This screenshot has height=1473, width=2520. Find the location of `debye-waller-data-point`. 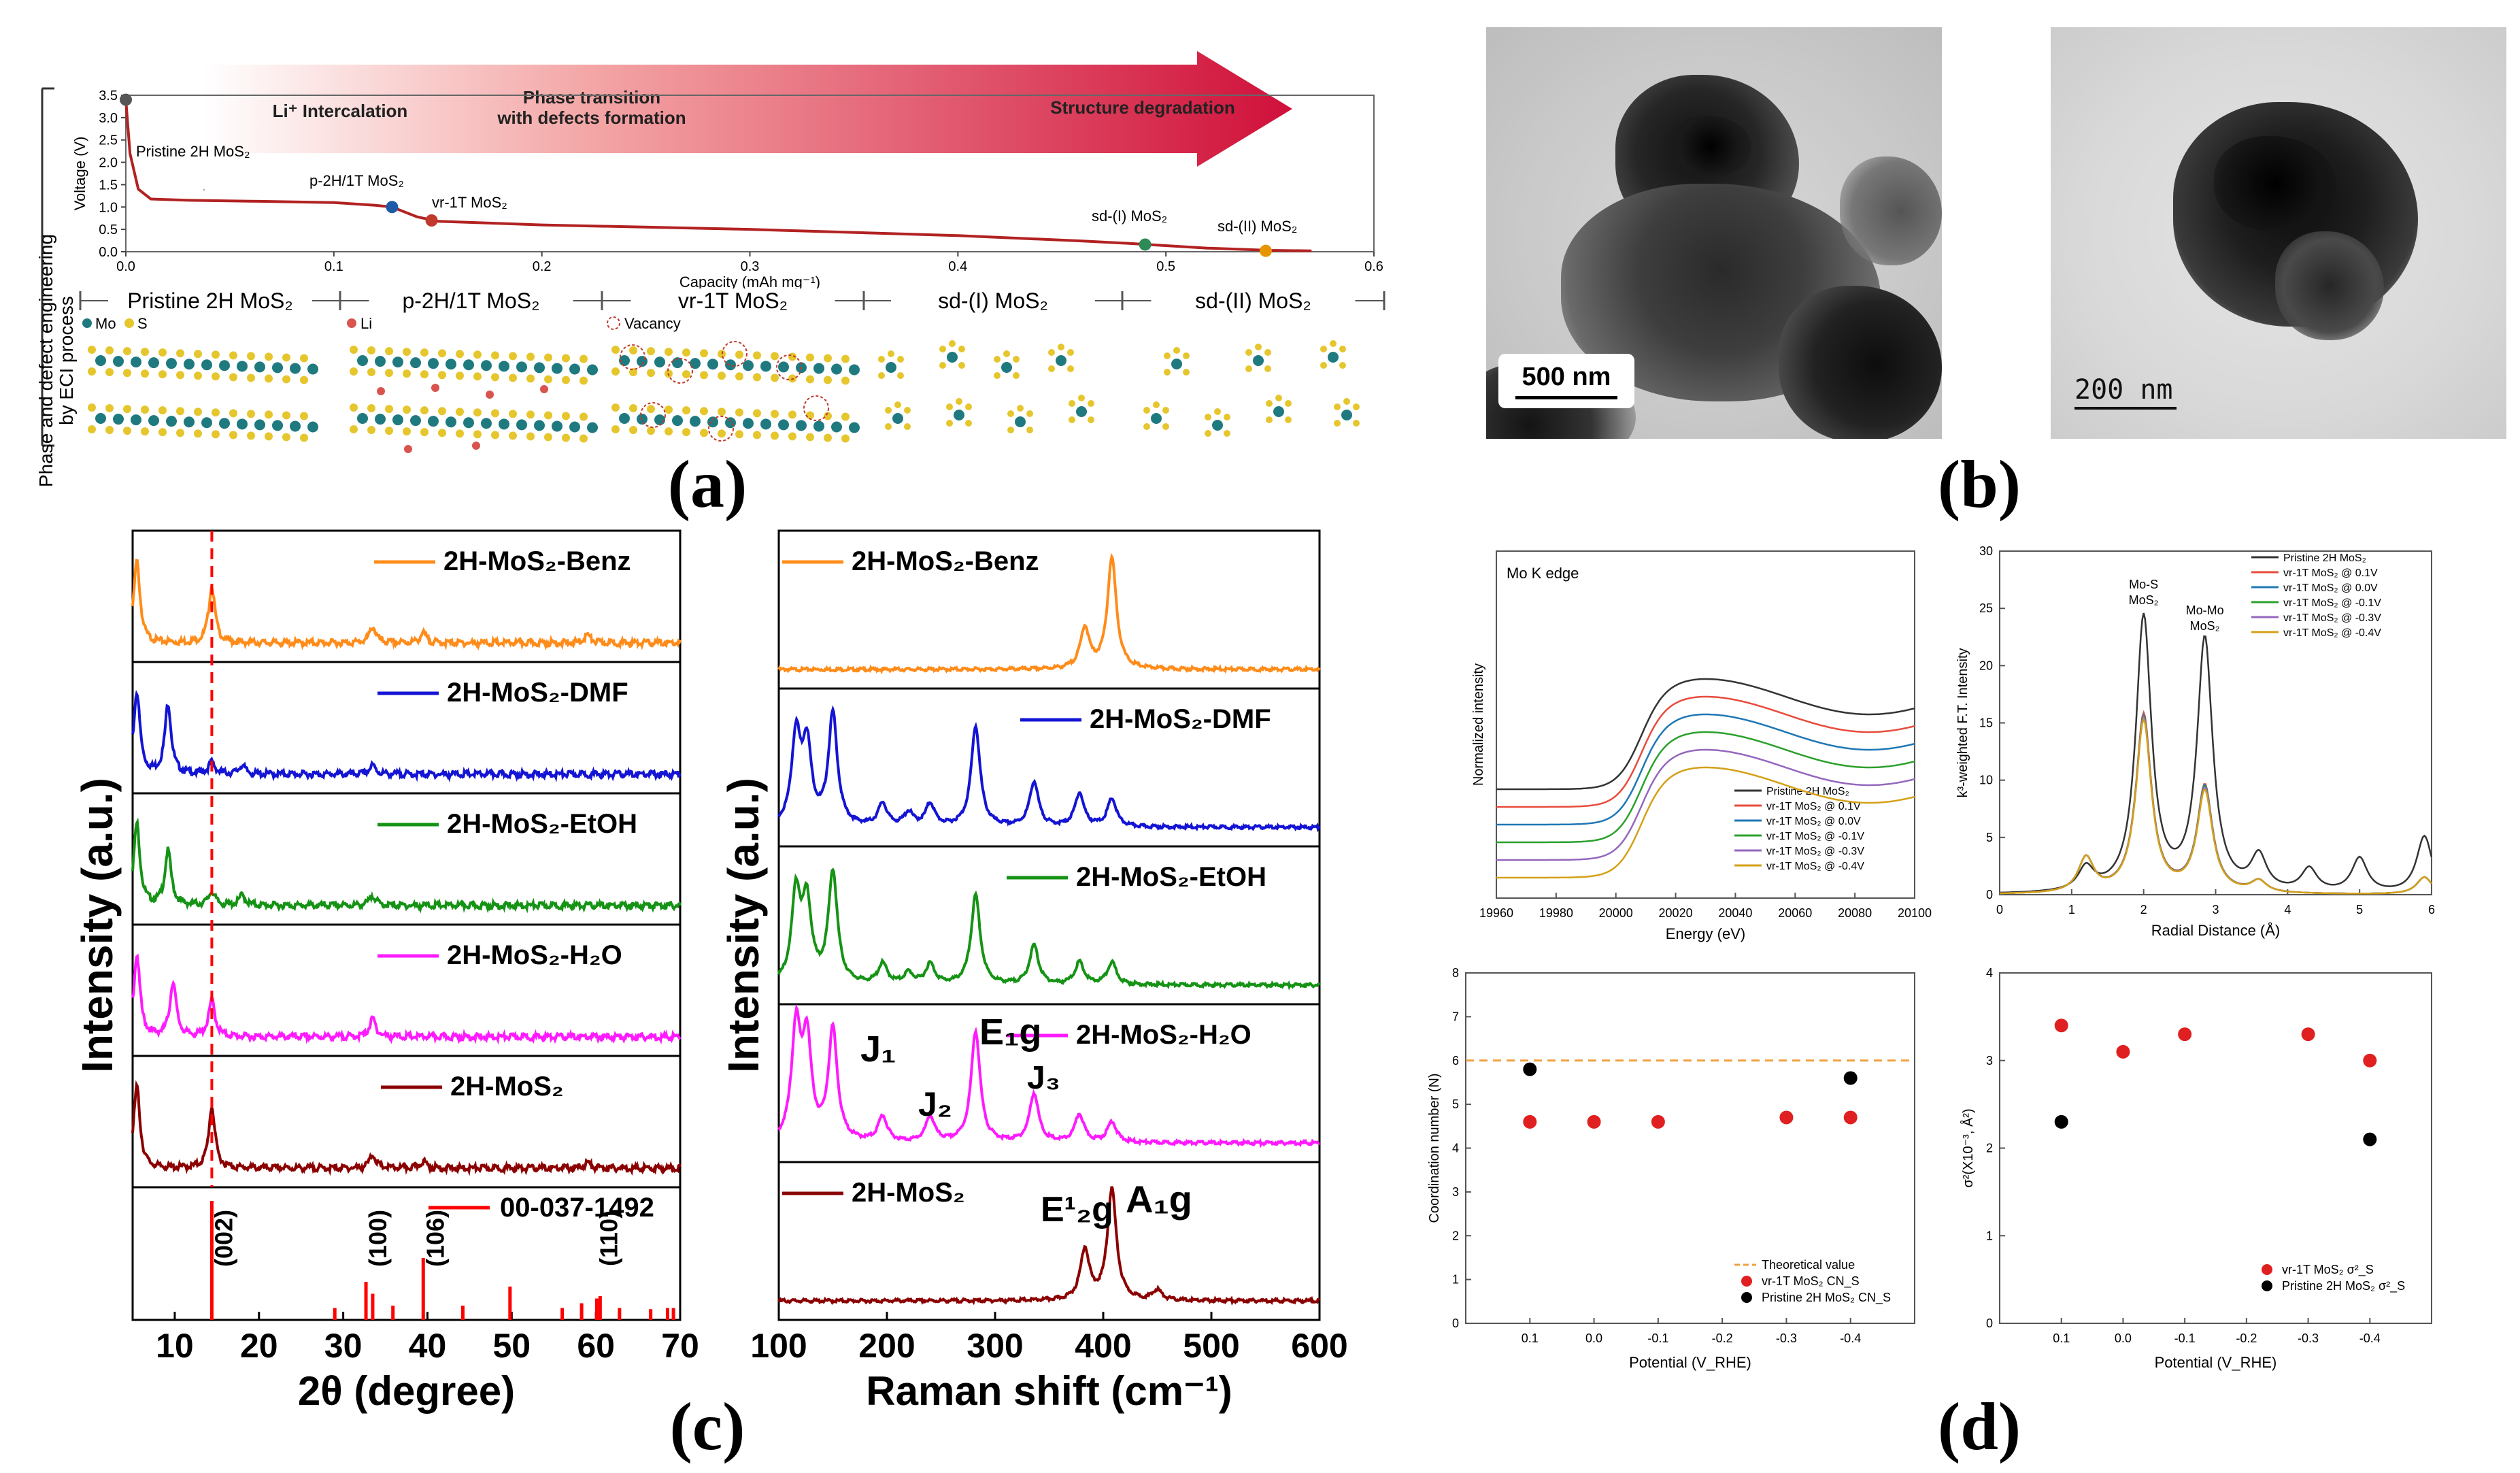

debye-waller-data-point is located at coordinates (2185, 1034).